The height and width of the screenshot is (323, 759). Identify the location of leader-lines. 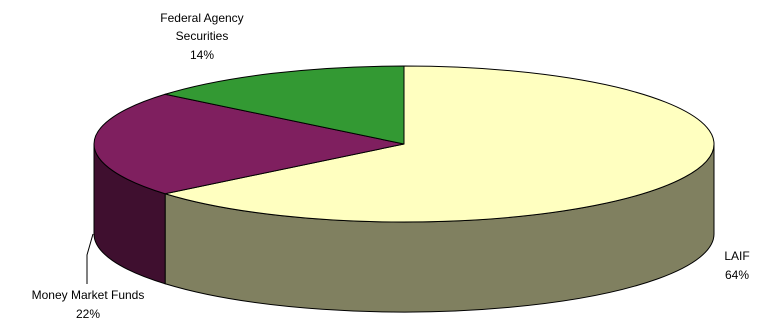
(90, 258).